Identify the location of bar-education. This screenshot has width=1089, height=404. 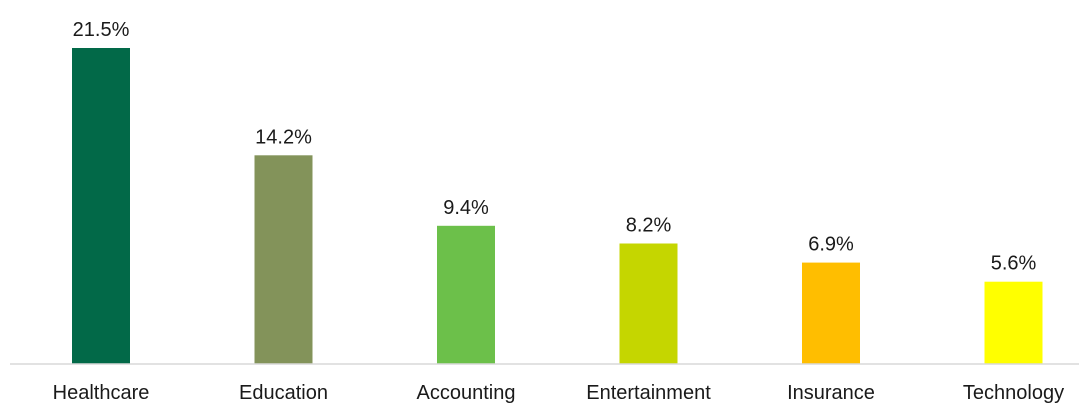
(283, 259).